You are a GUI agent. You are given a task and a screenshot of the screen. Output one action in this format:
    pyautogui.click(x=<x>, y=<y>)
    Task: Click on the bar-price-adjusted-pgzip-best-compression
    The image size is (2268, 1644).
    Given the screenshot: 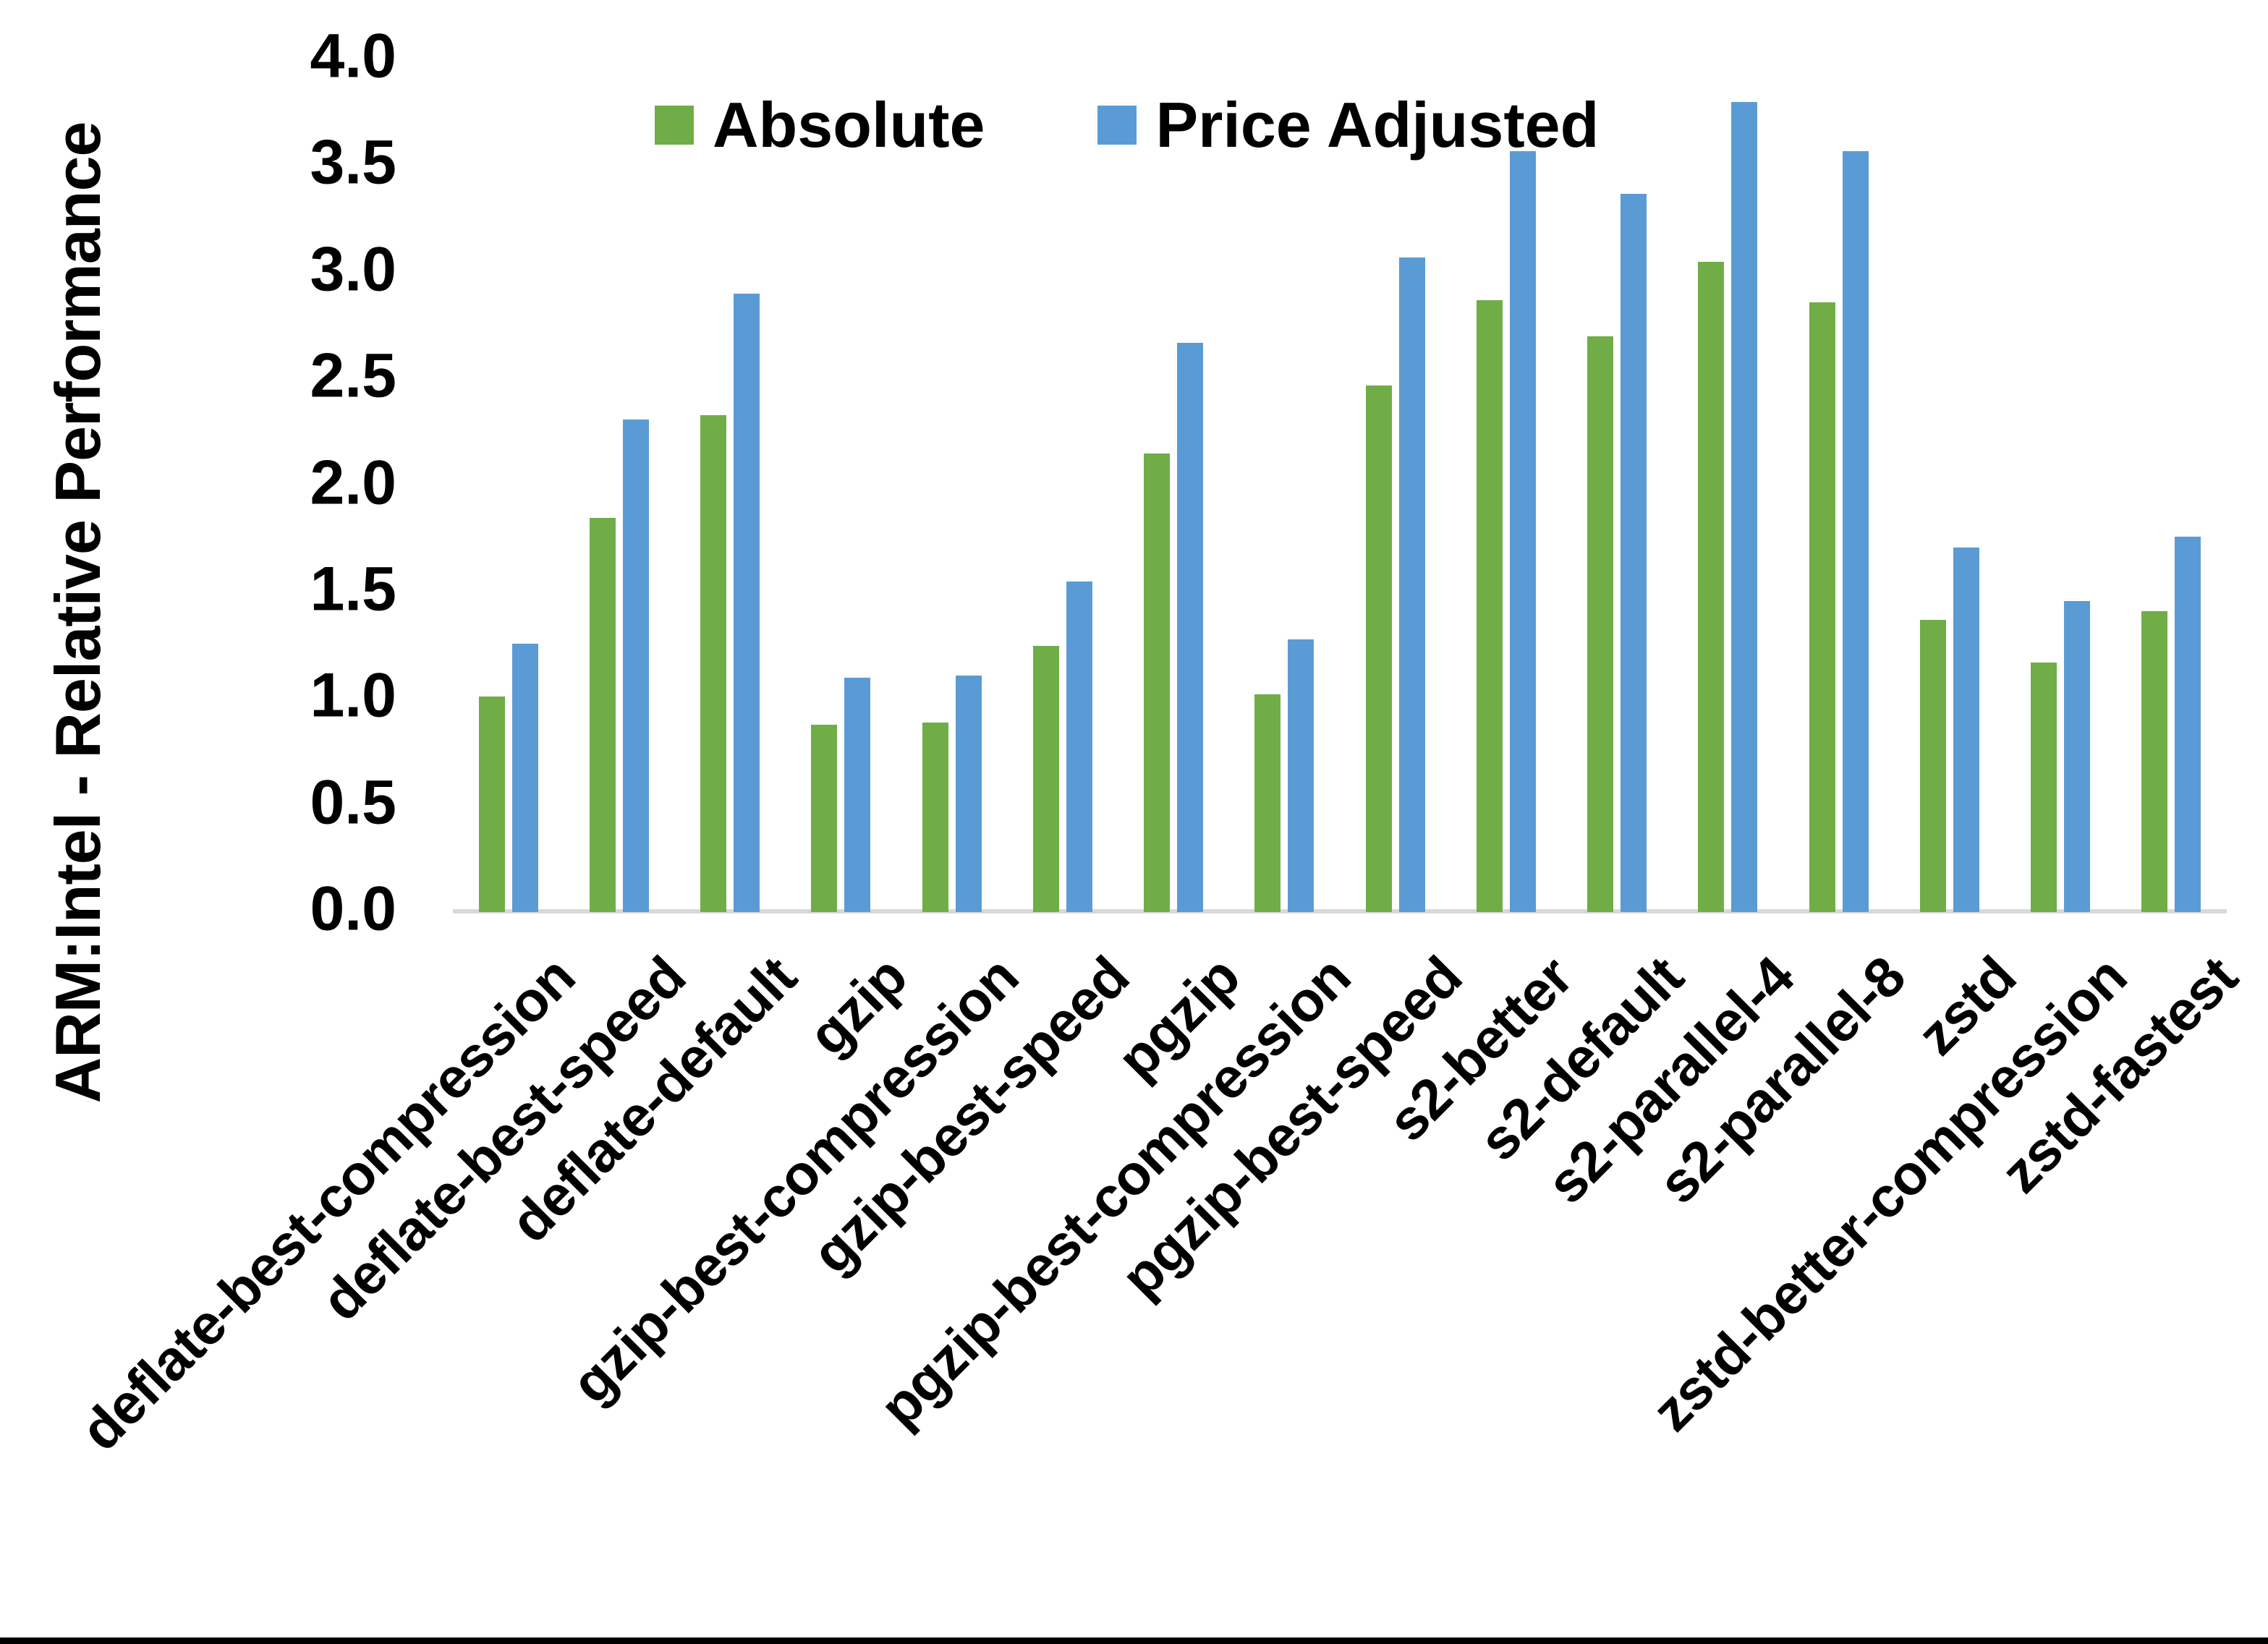 What is the action you would take?
    pyautogui.click(x=1301, y=775)
    